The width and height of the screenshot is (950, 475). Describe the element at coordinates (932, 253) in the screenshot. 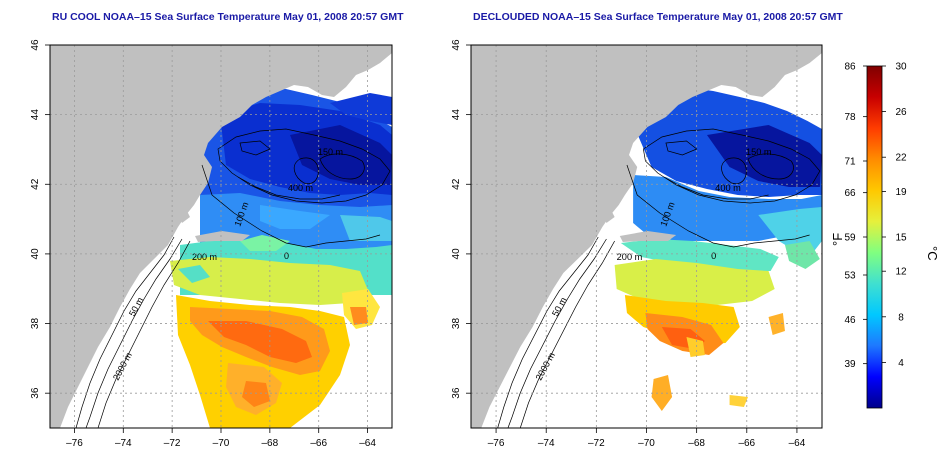

I see `colorbar-label-celsius: °C` at that location.